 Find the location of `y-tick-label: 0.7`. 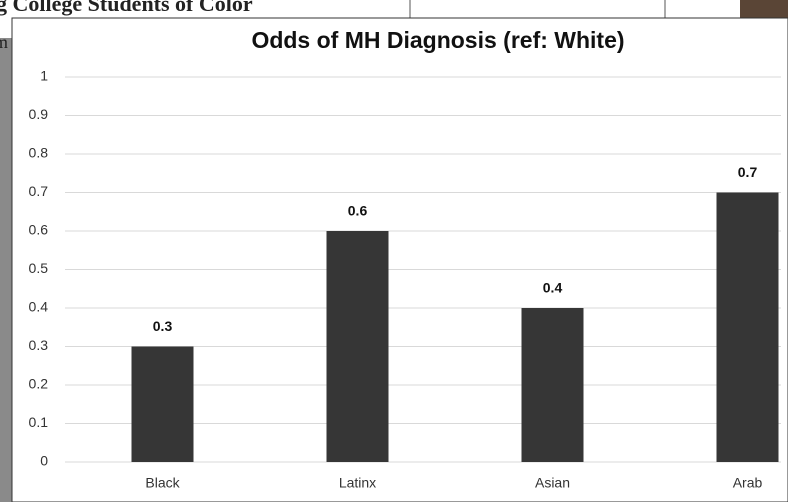

y-tick-label: 0.7 is located at coordinates (39, 191).